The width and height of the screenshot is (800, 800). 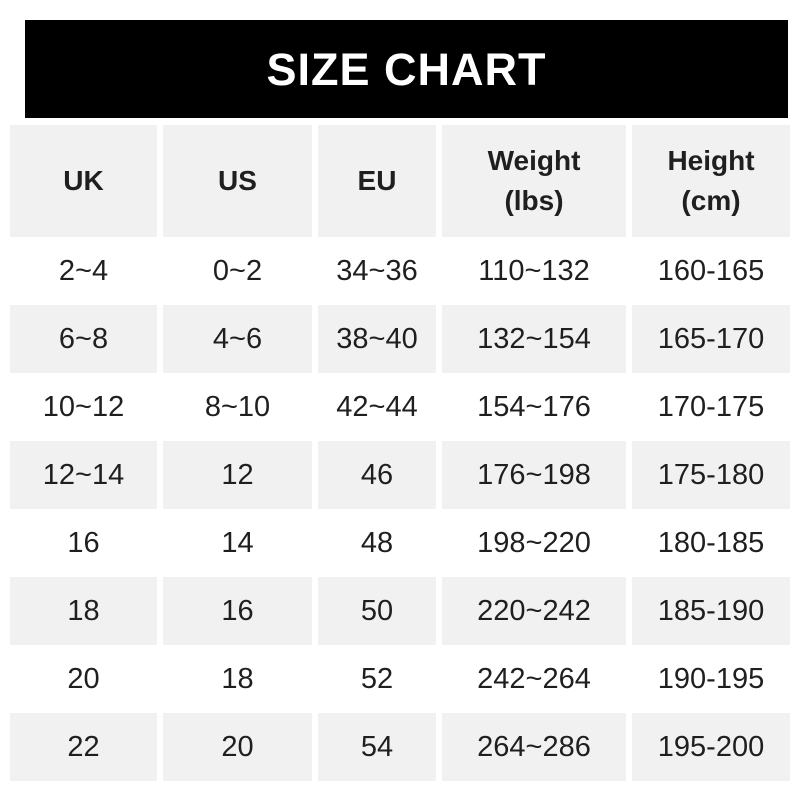 I want to click on table-cell-weight-lbs: 176~198, so click(x=534, y=475).